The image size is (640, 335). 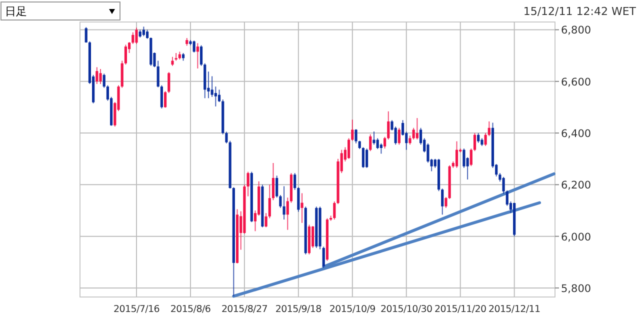 I want to click on text: 15/12/11 12:42 WET, so click(x=579, y=11).